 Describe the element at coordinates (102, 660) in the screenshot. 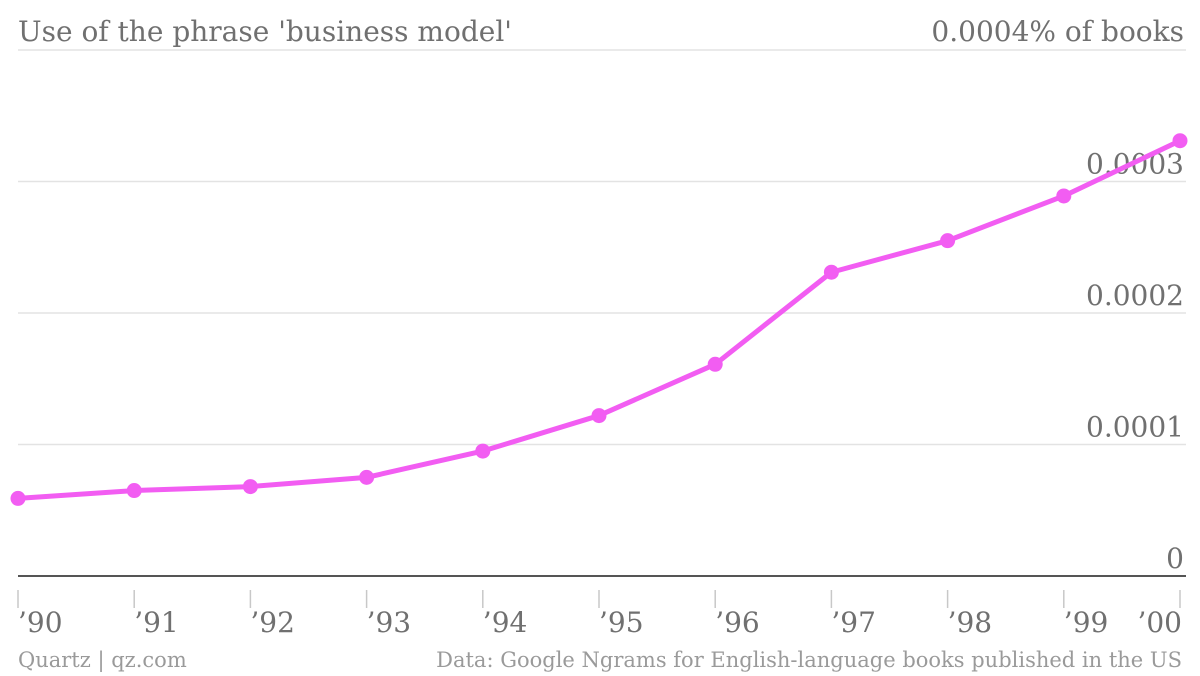

I see `credit-text: Quartz | qz.com` at that location.